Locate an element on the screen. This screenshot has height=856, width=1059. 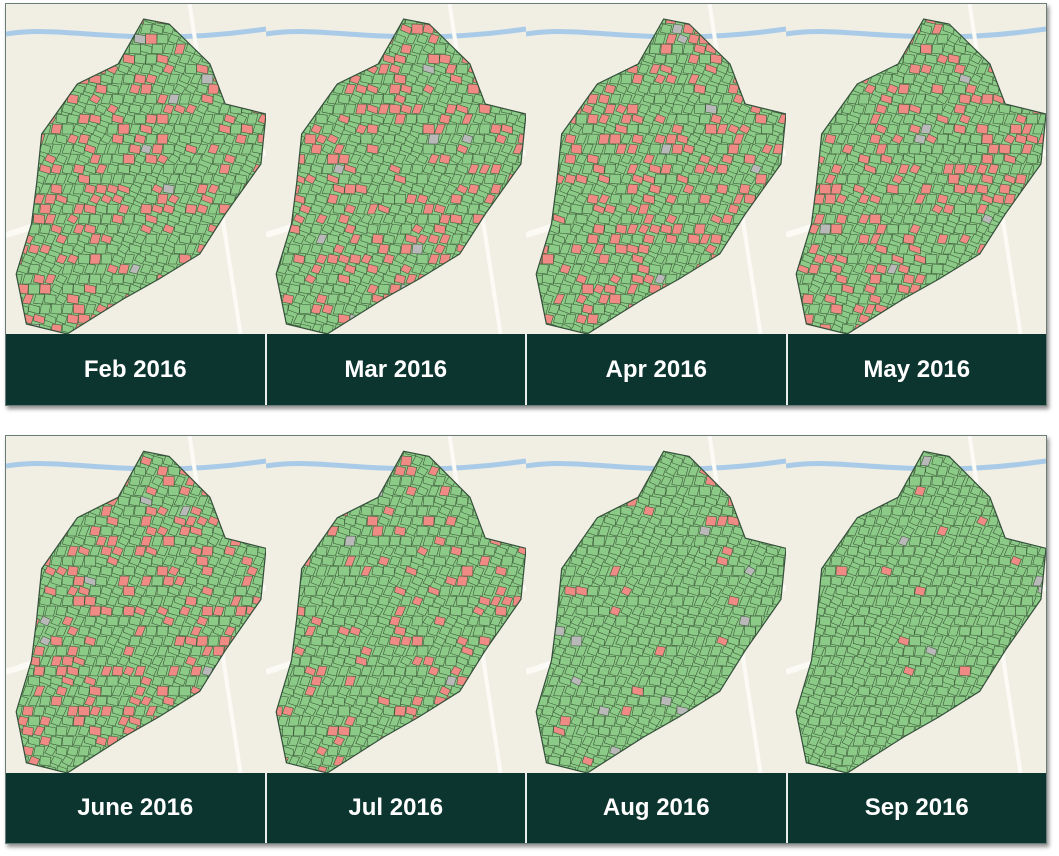
river is located at coordinates (136, 465).